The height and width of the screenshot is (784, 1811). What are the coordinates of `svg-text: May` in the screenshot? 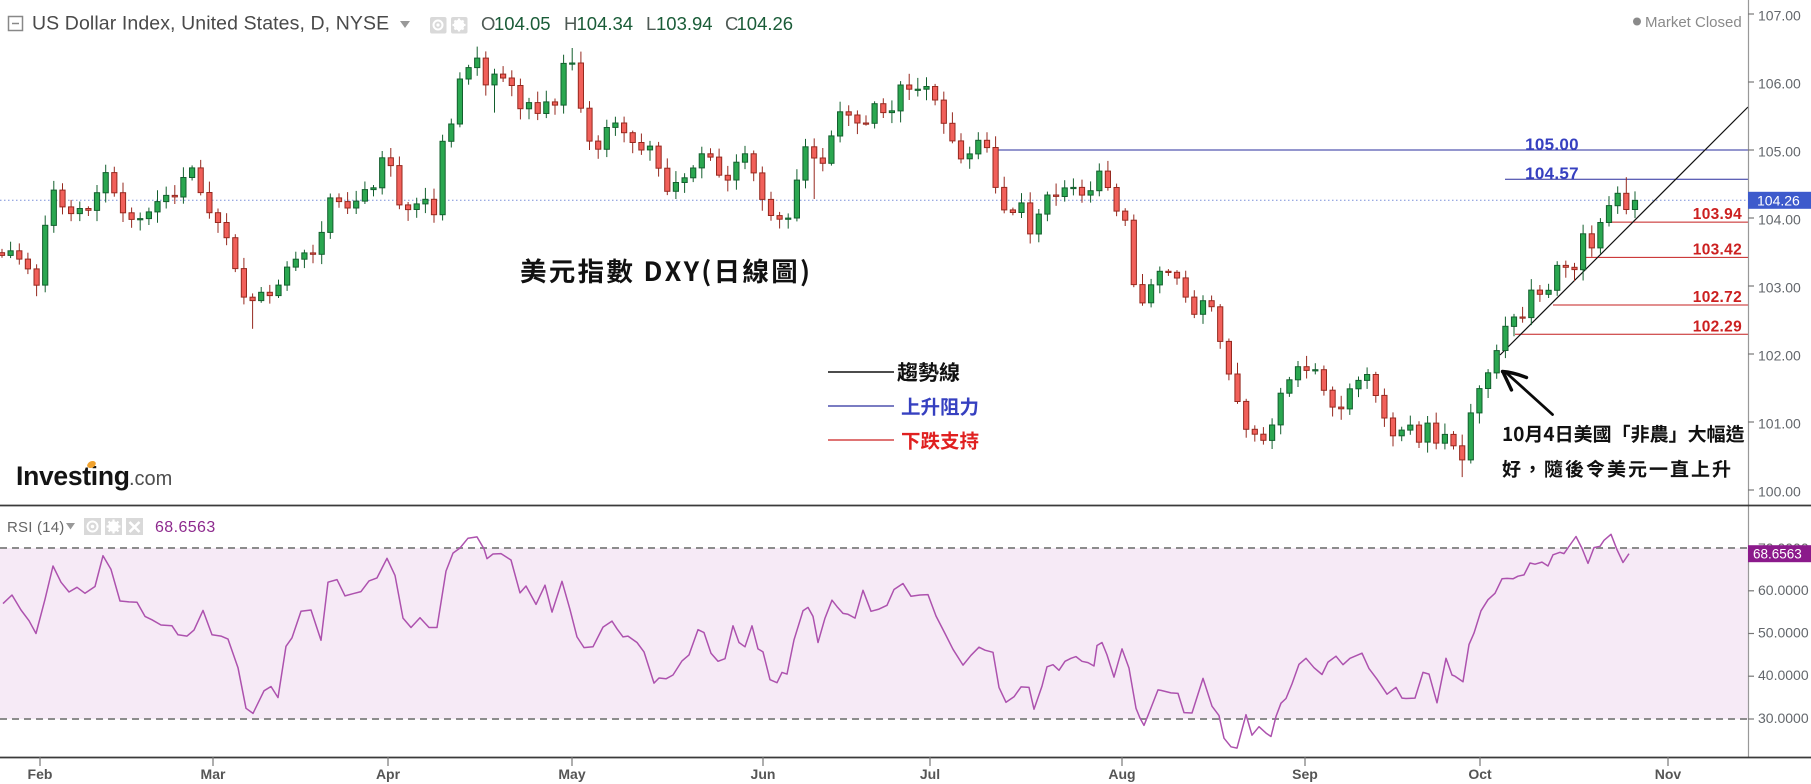 It's located at (571, 774).